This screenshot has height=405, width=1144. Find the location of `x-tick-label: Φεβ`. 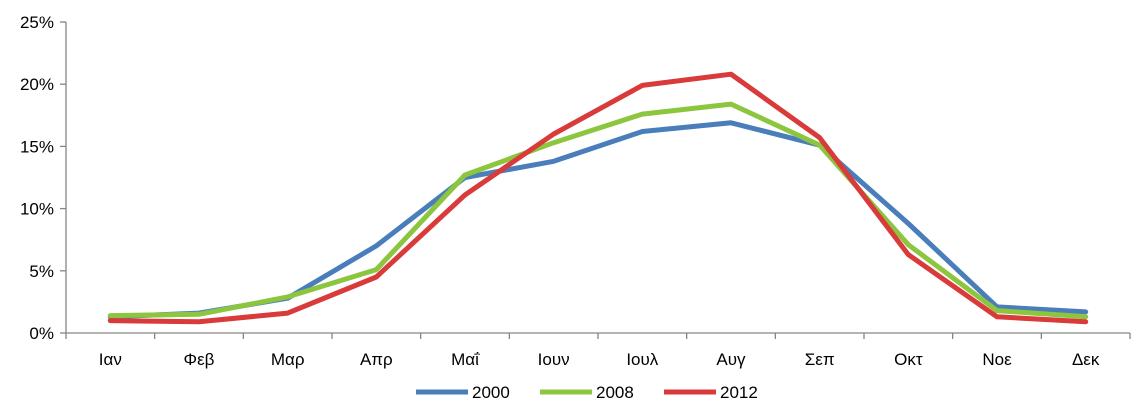

x-tick-label: Φεβ is located at coordinates (199, 359).